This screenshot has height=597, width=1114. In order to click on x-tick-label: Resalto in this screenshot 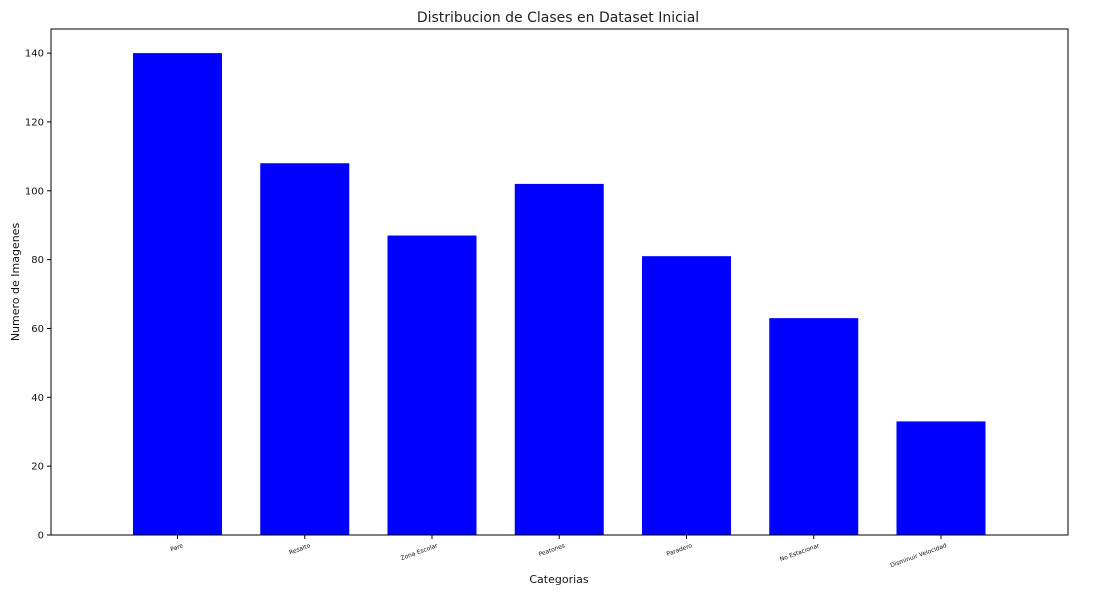, I will do `click(299, 549)`.